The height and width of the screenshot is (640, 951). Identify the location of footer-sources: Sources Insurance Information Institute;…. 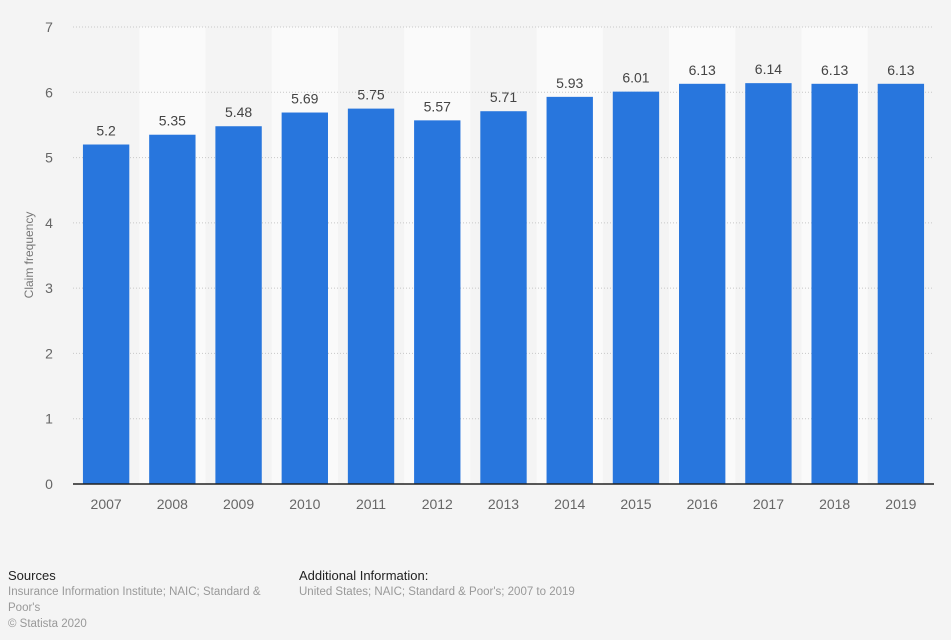
(148, 600).